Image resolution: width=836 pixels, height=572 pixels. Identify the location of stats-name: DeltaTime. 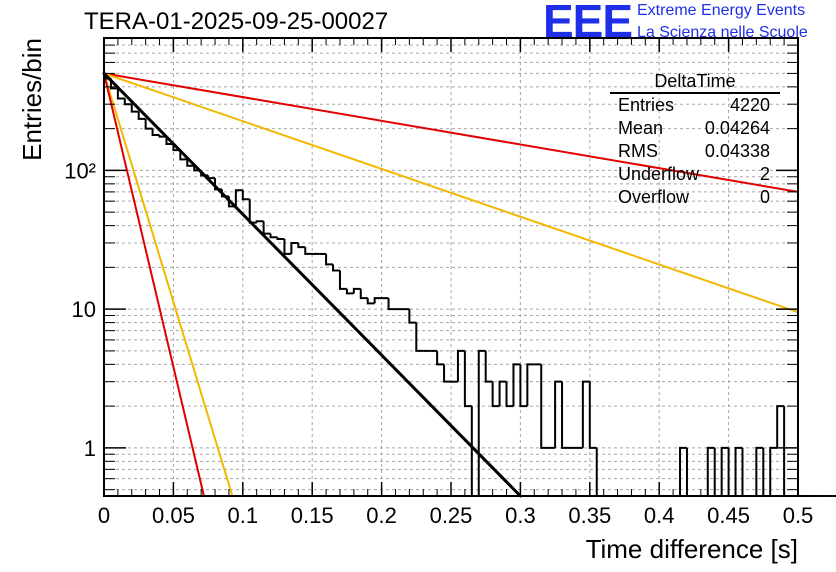
(695, 82).